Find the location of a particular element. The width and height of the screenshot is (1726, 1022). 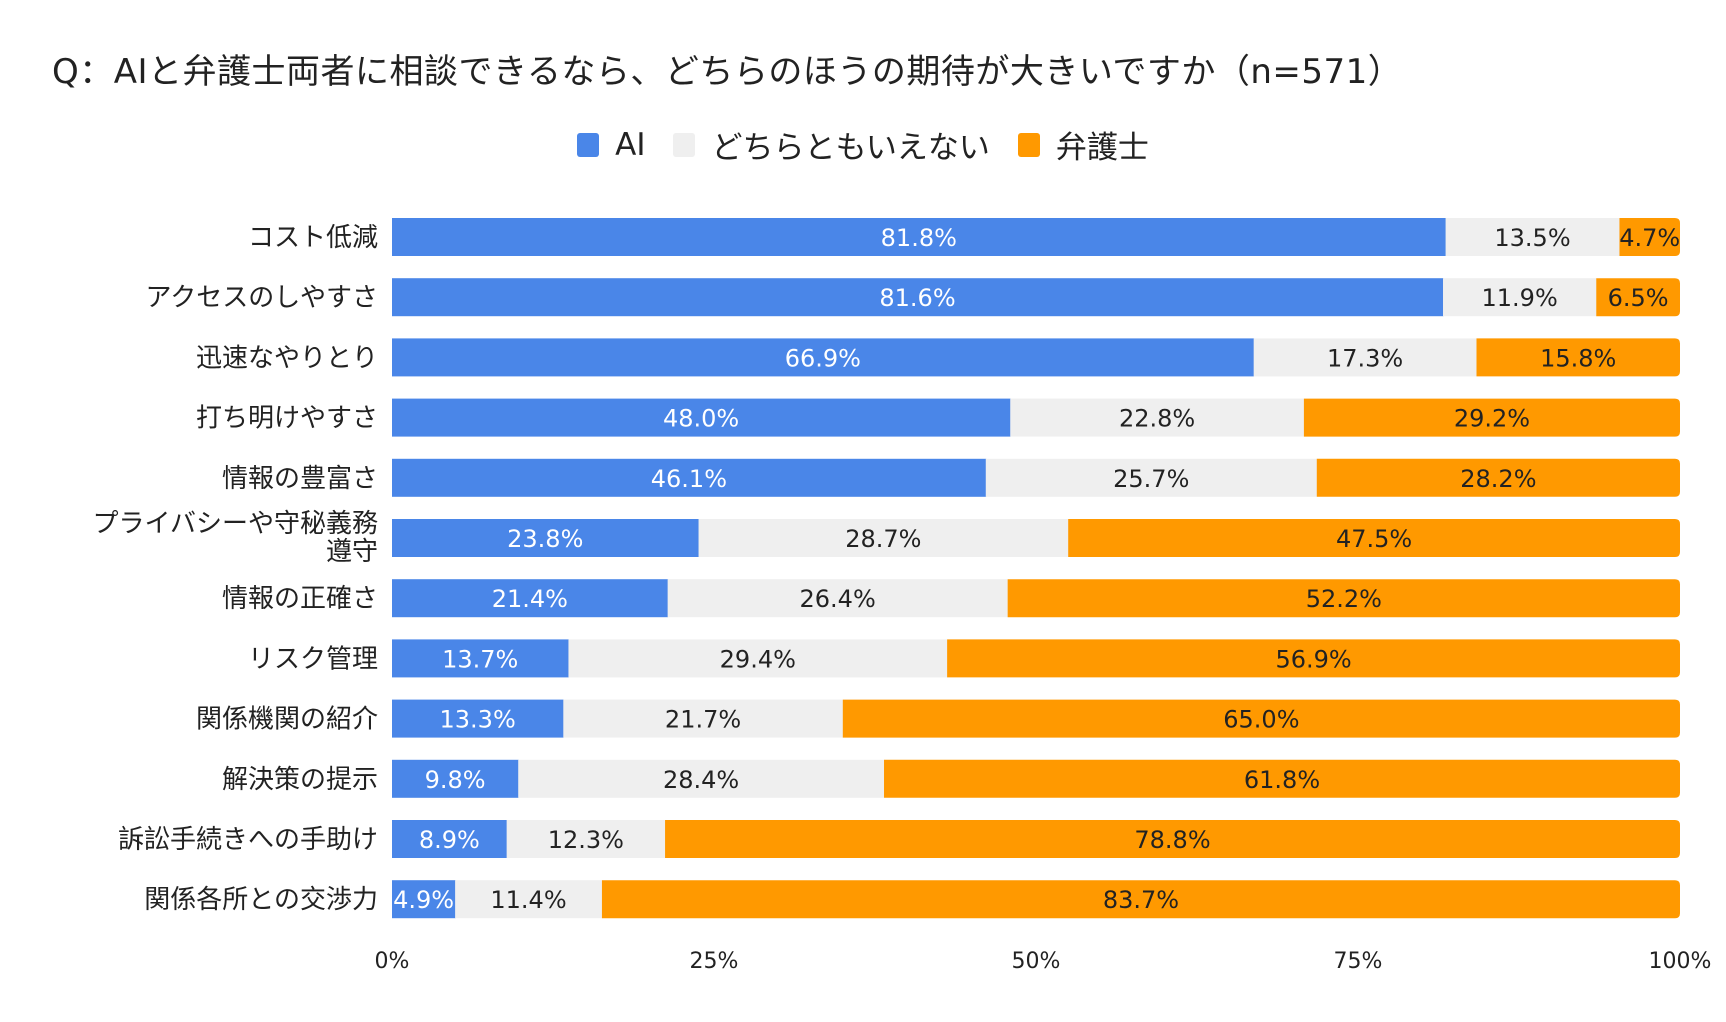

x-tick-label: 75% is located at coordinates (1358, 961).